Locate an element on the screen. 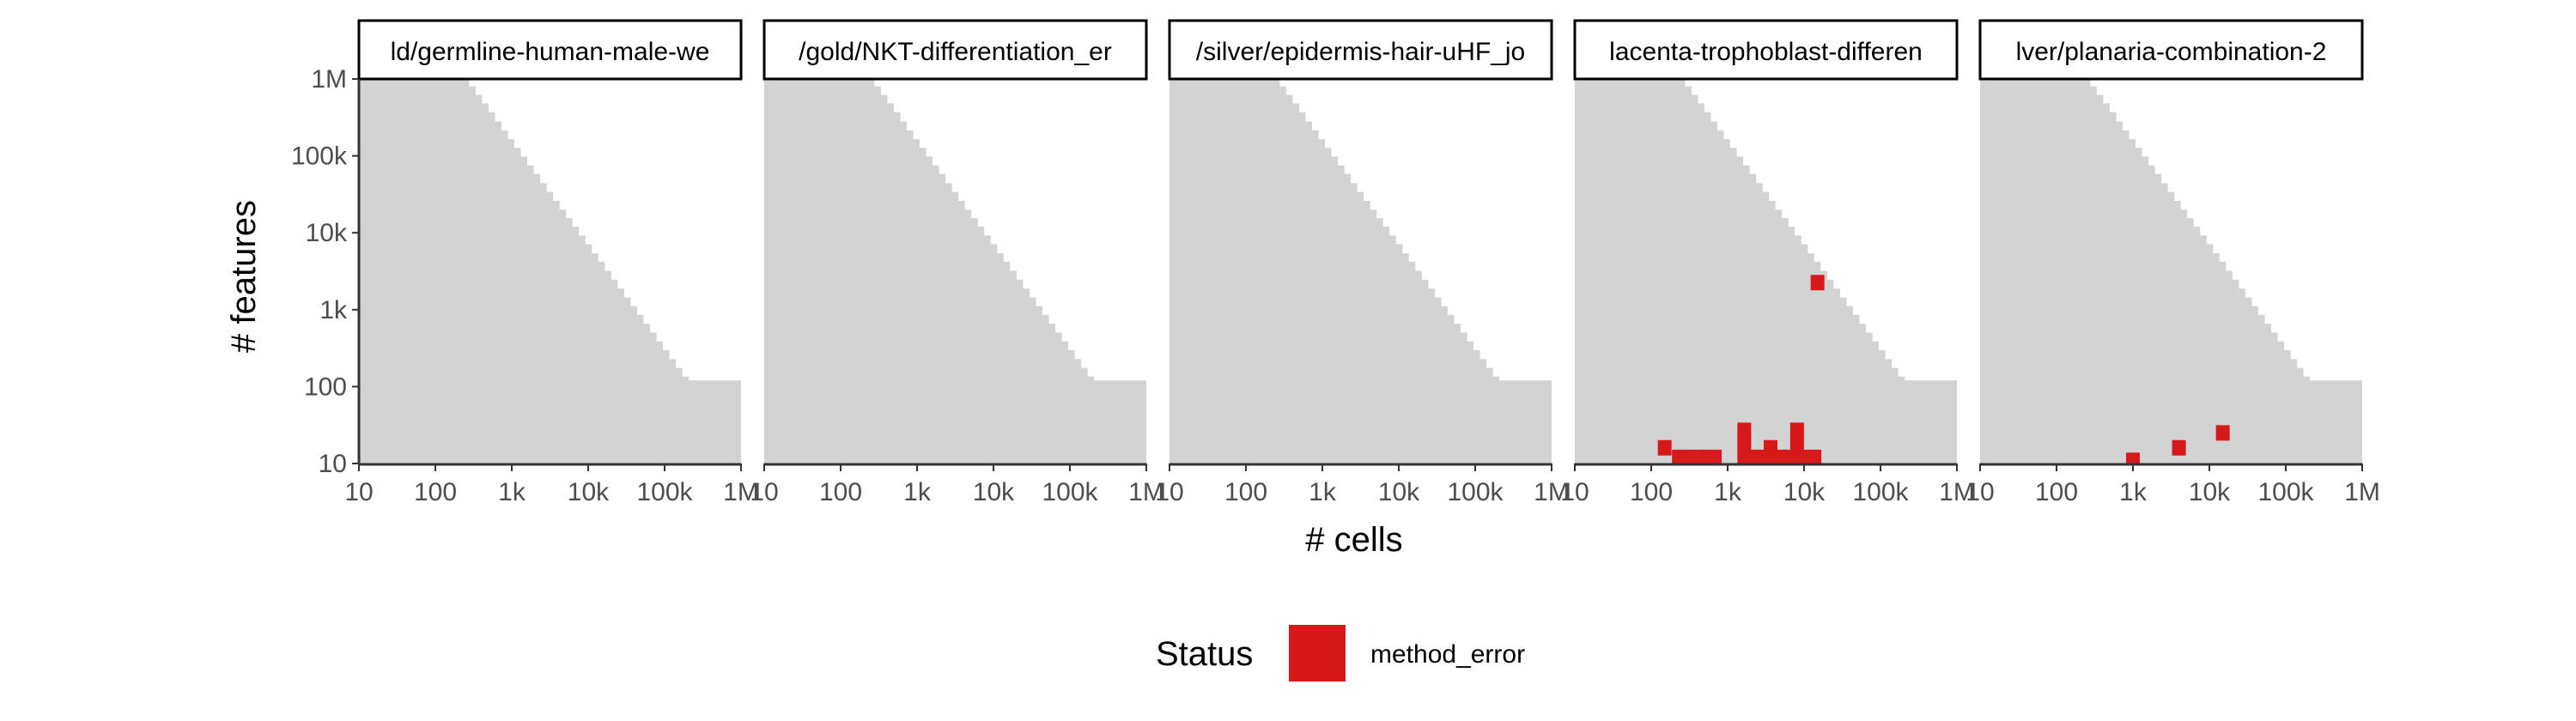 The width and height of the screenshot is (2576, 721). y-tick-label: 10k is located at coordinates (327, 233).